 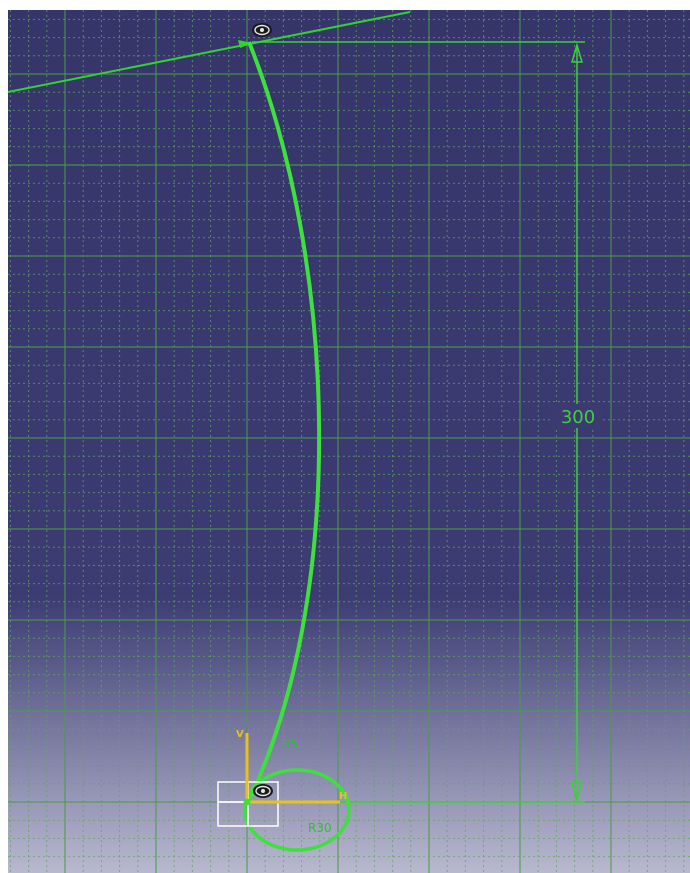 What do you see at coordinates (297, 810) in the screenshot?
I see `circle-profile` at bounding box center [297, 810].